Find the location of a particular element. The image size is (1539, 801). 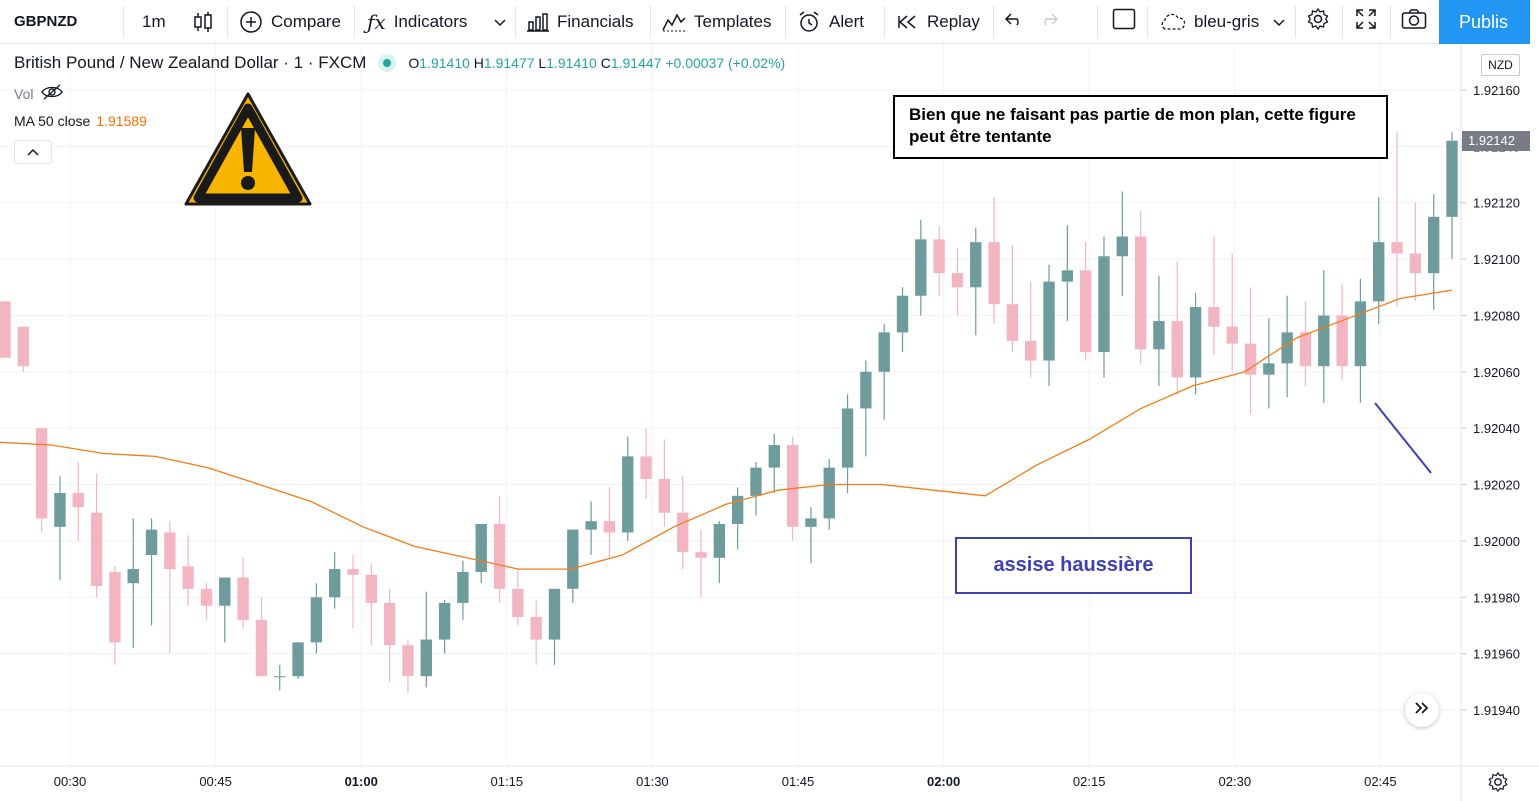

time-tick-label: 01:00 is located at coordinates (361, 781).